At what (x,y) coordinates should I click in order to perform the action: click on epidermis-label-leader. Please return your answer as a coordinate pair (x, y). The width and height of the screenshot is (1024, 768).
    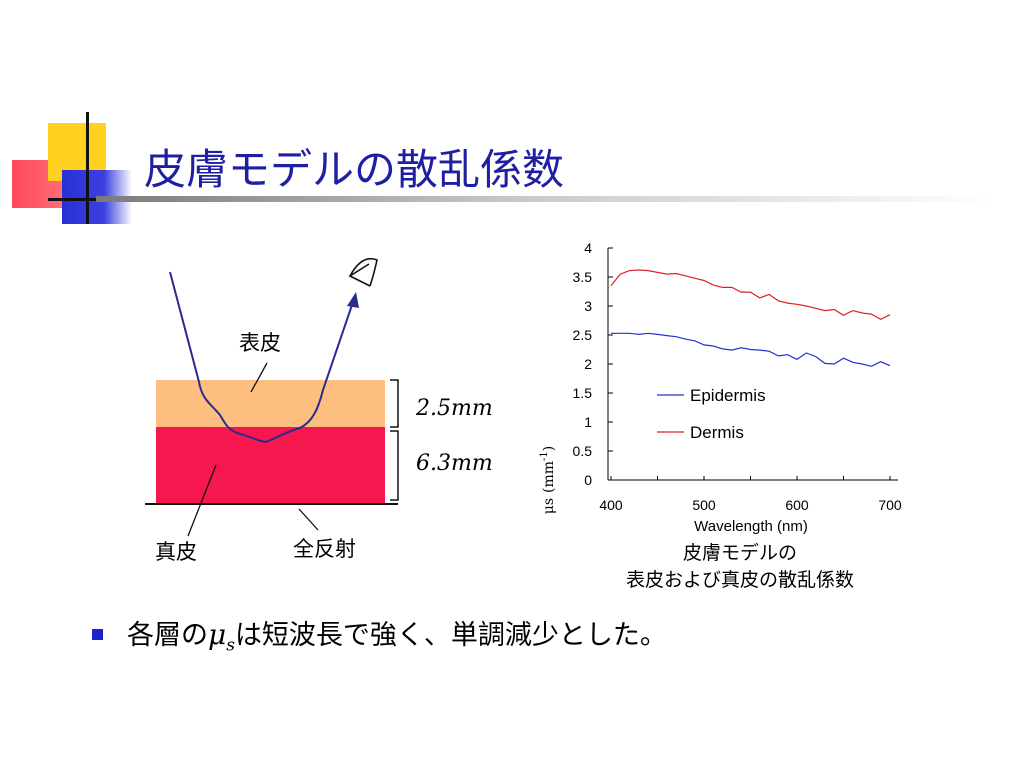
    Looking at the image, I should click on (259, 377).